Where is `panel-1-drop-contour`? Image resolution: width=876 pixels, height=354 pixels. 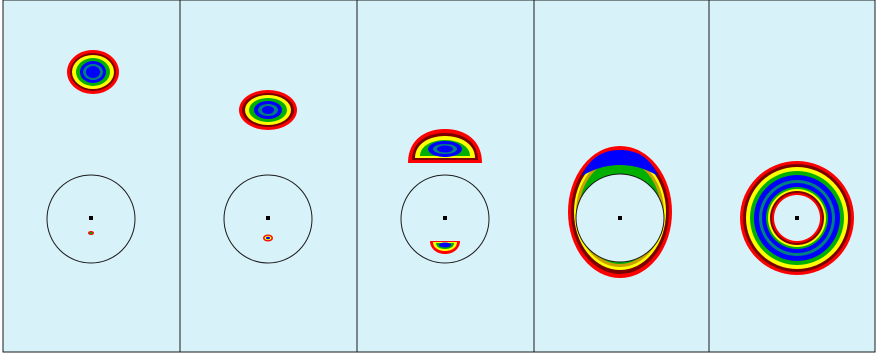 panel-1-drop-contour is located at coordinates (93, 72).